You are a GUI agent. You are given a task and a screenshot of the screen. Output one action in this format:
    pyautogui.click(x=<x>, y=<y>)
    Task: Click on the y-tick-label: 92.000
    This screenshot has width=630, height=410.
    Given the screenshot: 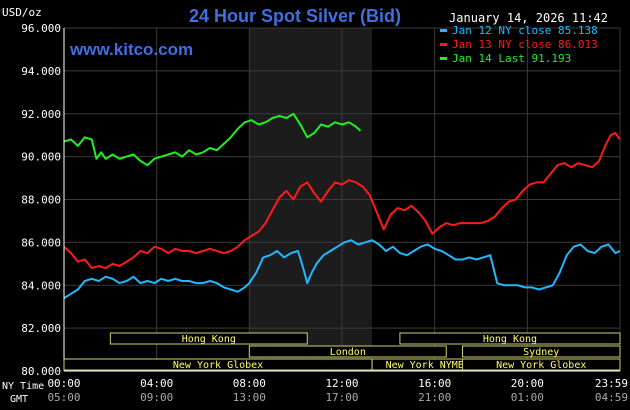 What is the action you would take?
    pyautogui.click(x=41, y=114)
    